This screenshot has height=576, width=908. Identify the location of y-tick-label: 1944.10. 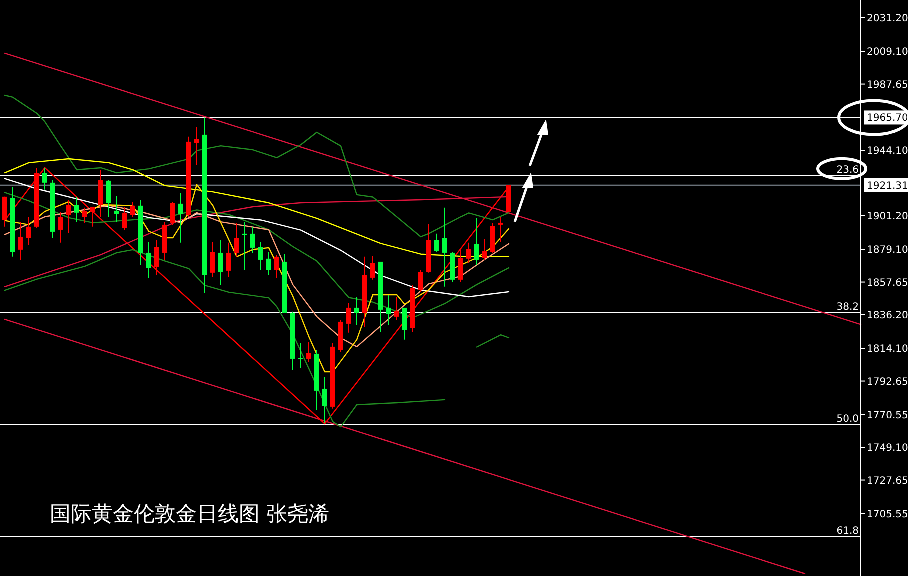
(887, 152).